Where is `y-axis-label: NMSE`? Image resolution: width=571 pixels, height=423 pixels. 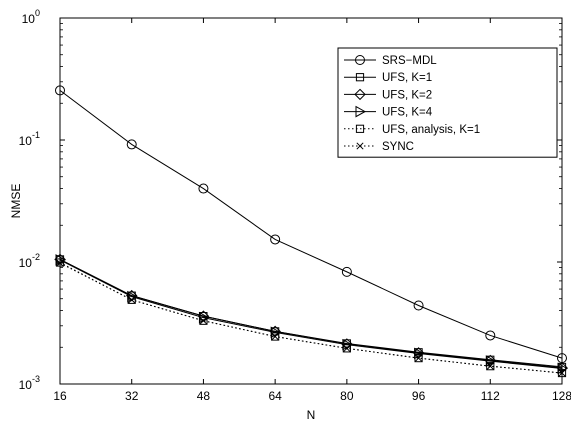
y-axis-label: NMSE is located at coordinates (16, 201).